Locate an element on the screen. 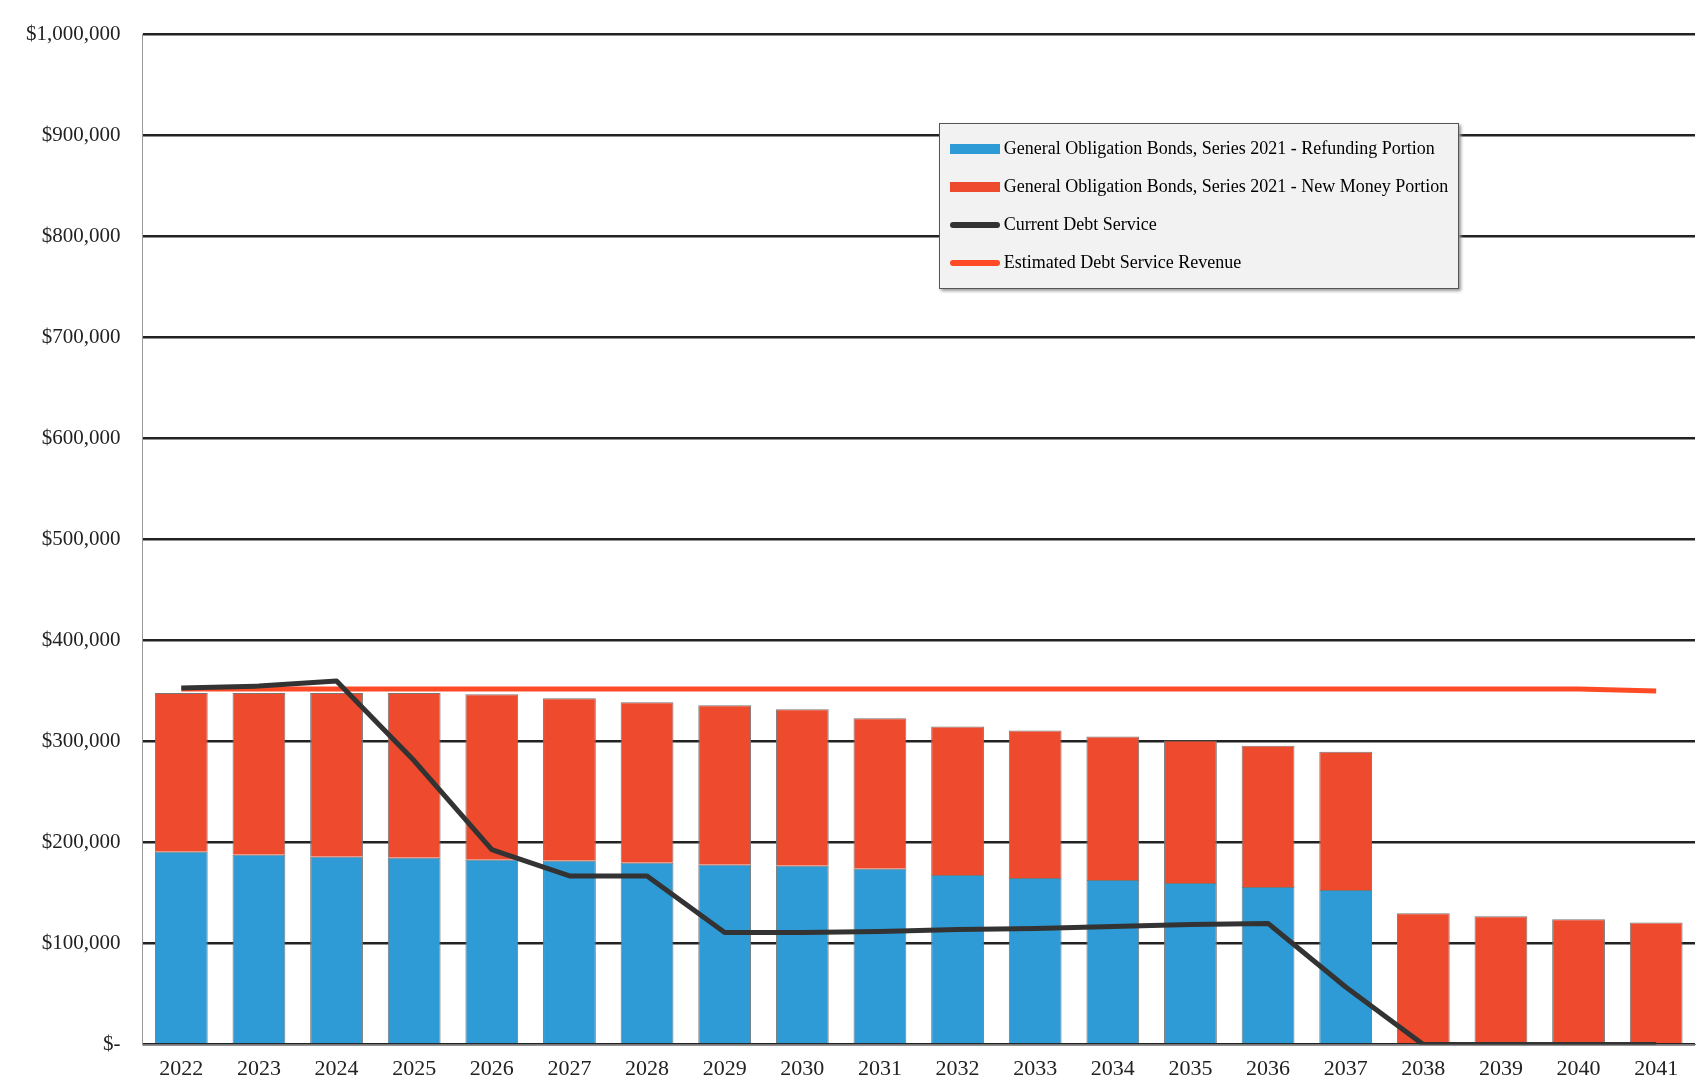 The height and width of the screenshot is (1089, 1705). y-tick-label: $800,000 is located at coordinates (81, 235).